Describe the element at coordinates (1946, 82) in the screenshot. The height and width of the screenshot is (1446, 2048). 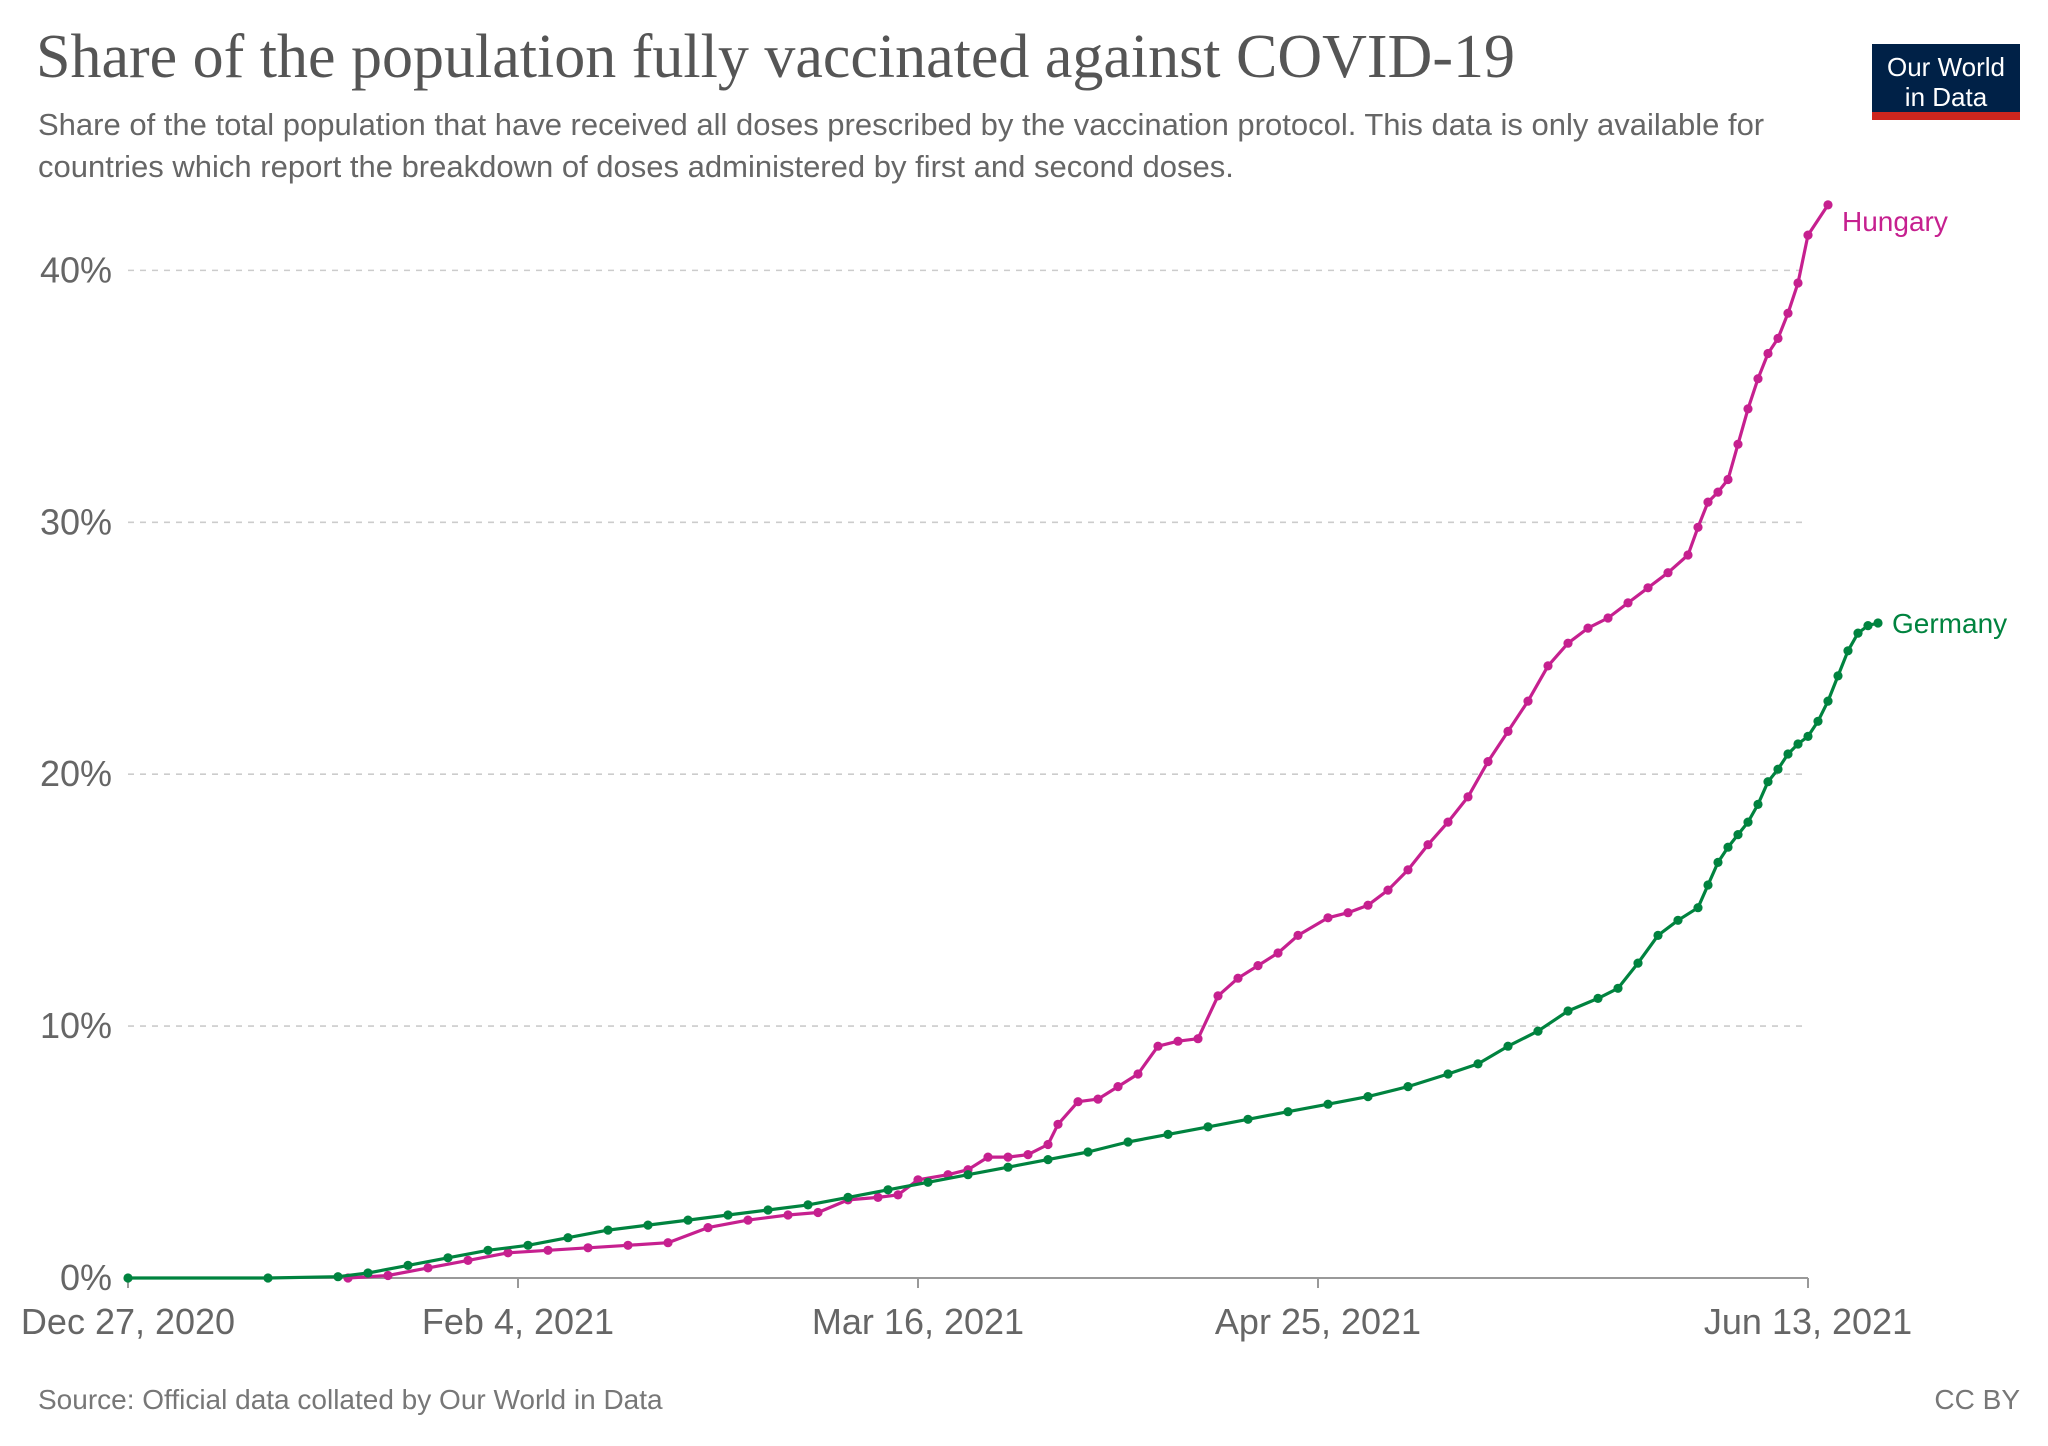
I see `owid-logo: Our World in Data` at that location.